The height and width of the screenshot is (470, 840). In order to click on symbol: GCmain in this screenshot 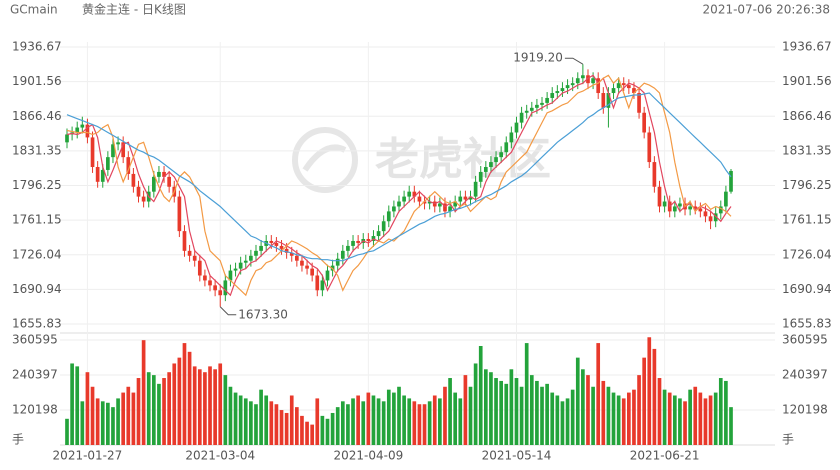, I will do `click(34, 10)`.